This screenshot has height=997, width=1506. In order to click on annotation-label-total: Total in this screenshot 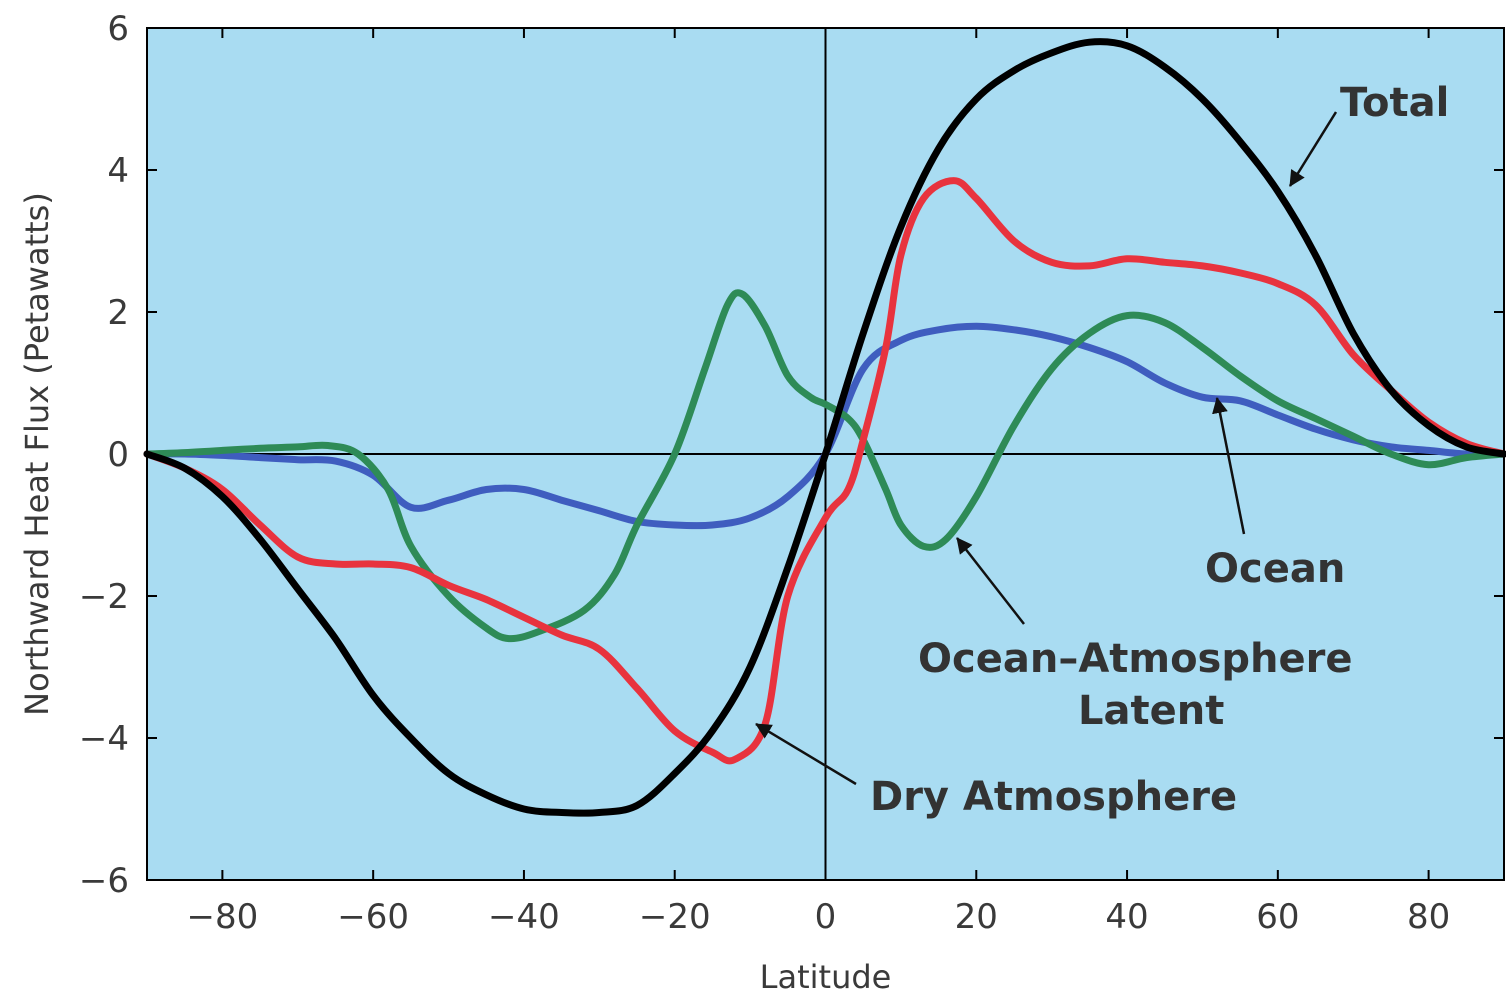, I will do `click(1394, 103)`.